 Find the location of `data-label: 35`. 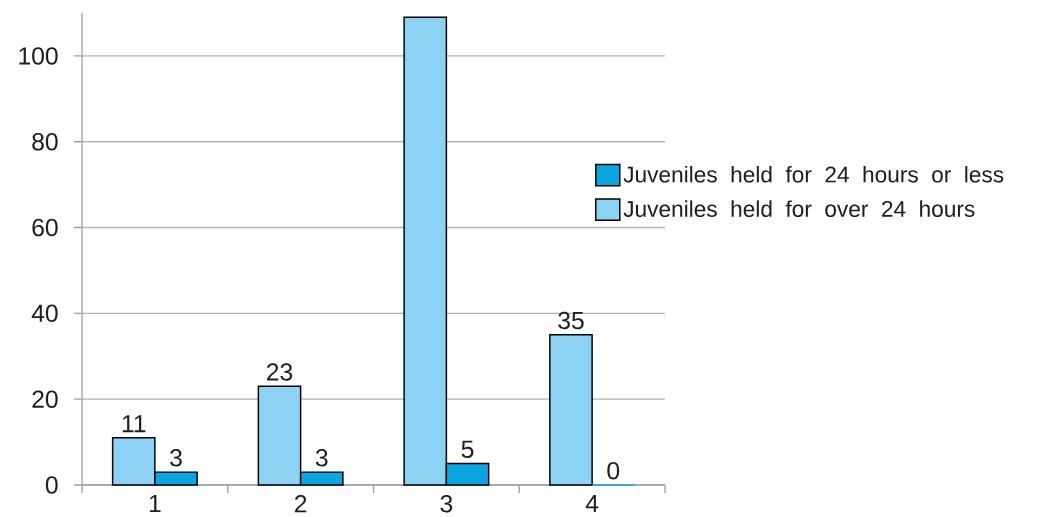

data-label: 35 is located at coordinates (571, 320).